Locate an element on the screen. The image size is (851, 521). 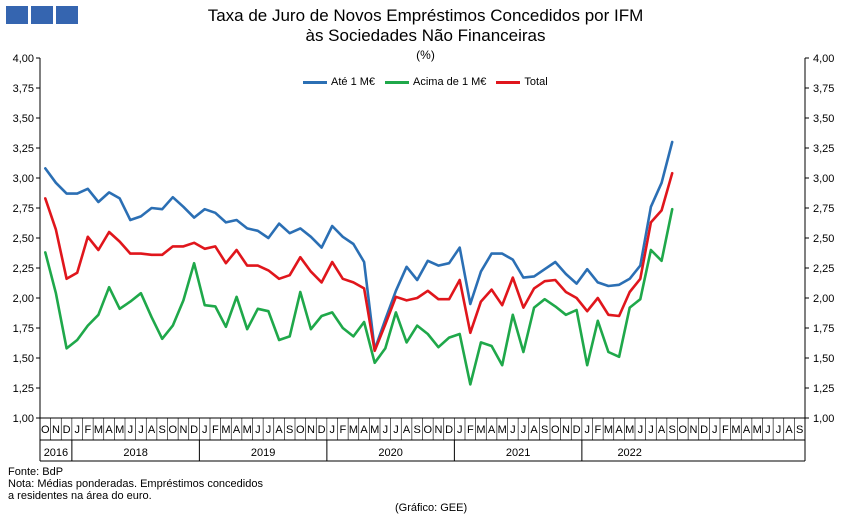
source-text: Fonte: BdP is located at coordinates (36, 472).